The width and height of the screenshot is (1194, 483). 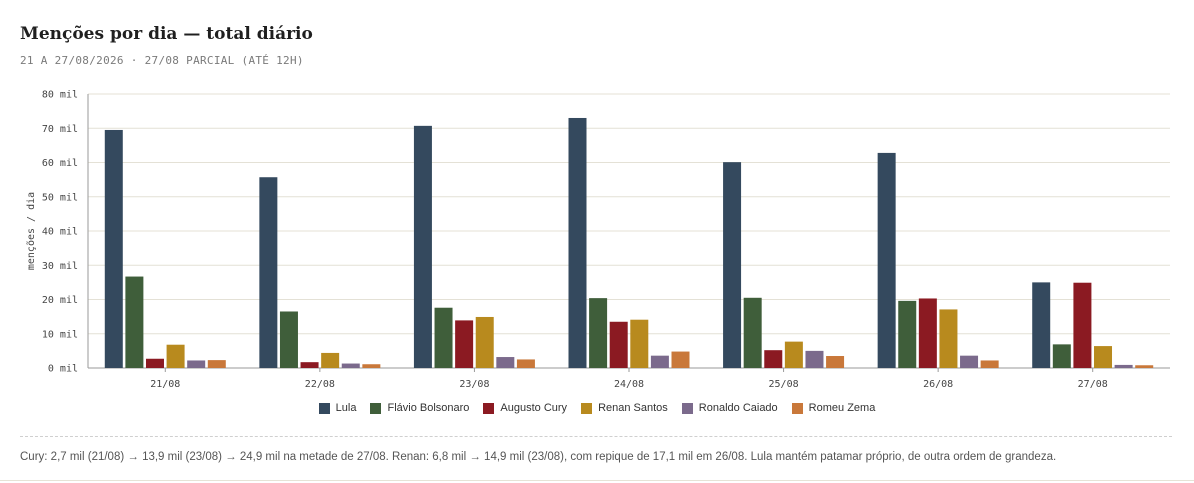 What do you see at coordinates (60, 266) in the screenshot?
I see `y-tick-label: 30 mil` at bounding box center [60, 266].